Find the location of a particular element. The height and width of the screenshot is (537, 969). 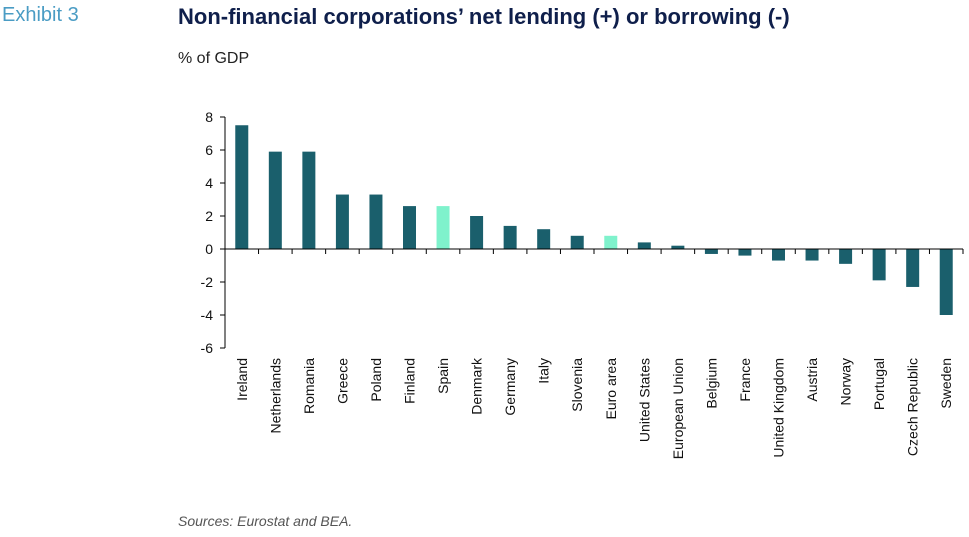

x-category-label: Spain is located at coordinates (443, 376).